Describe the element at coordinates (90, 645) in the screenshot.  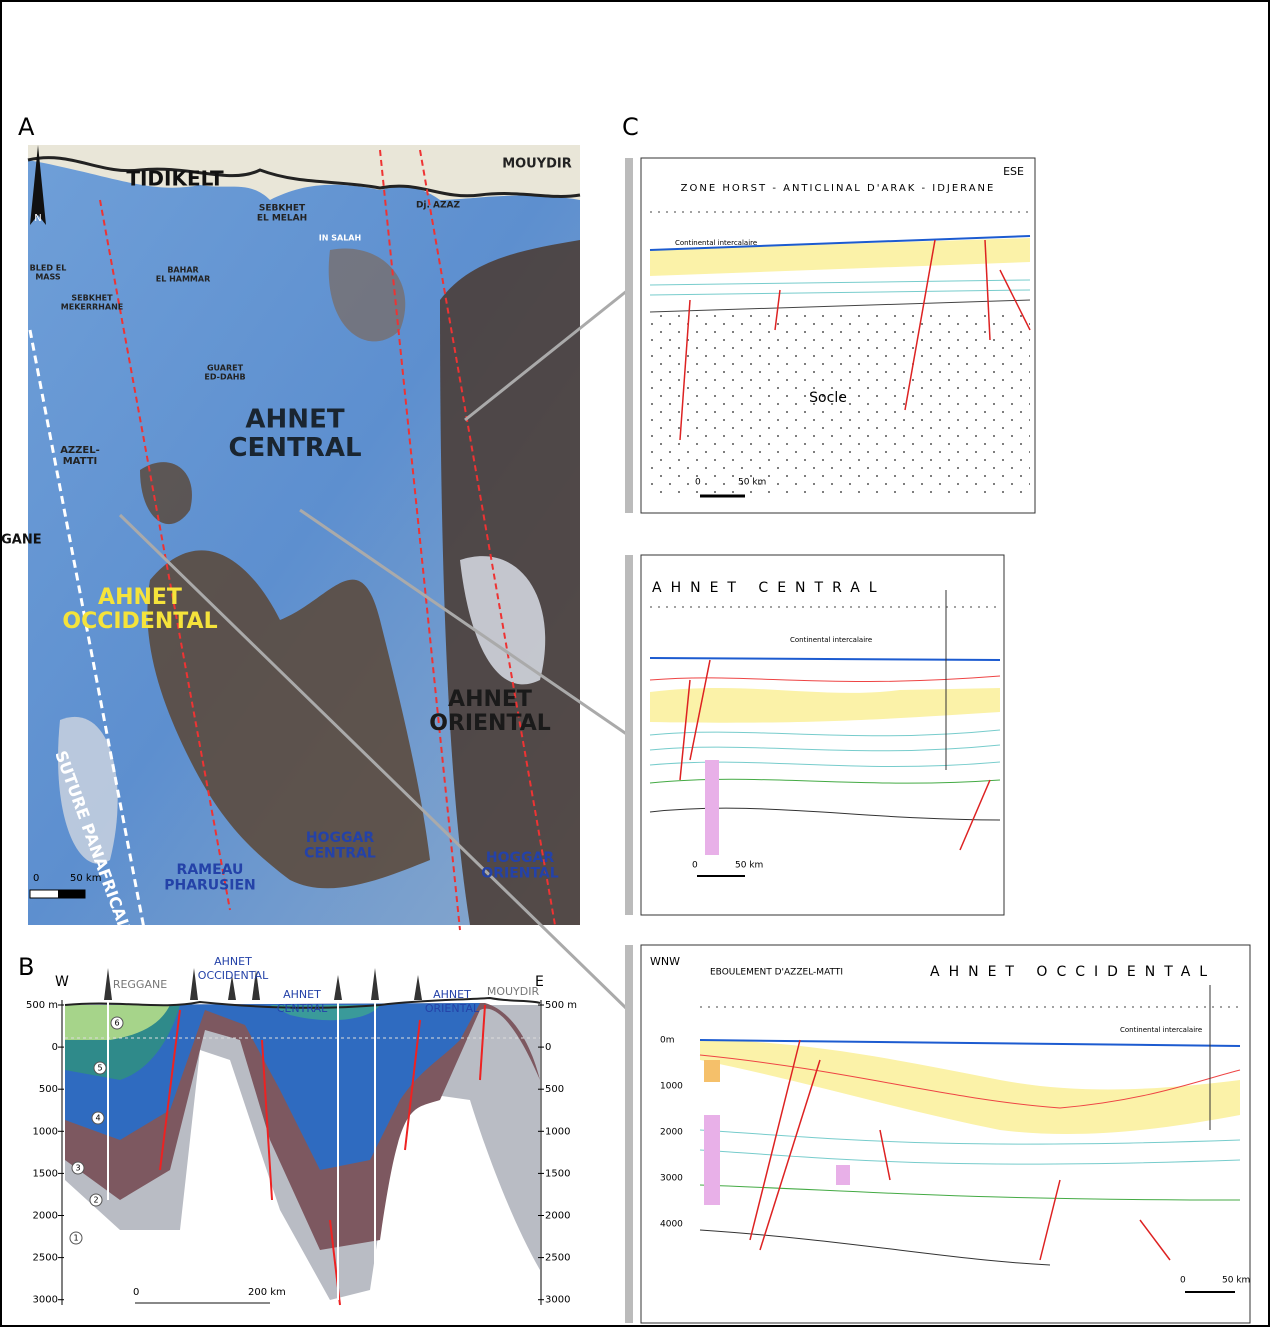
I see `suture-line` at that location.